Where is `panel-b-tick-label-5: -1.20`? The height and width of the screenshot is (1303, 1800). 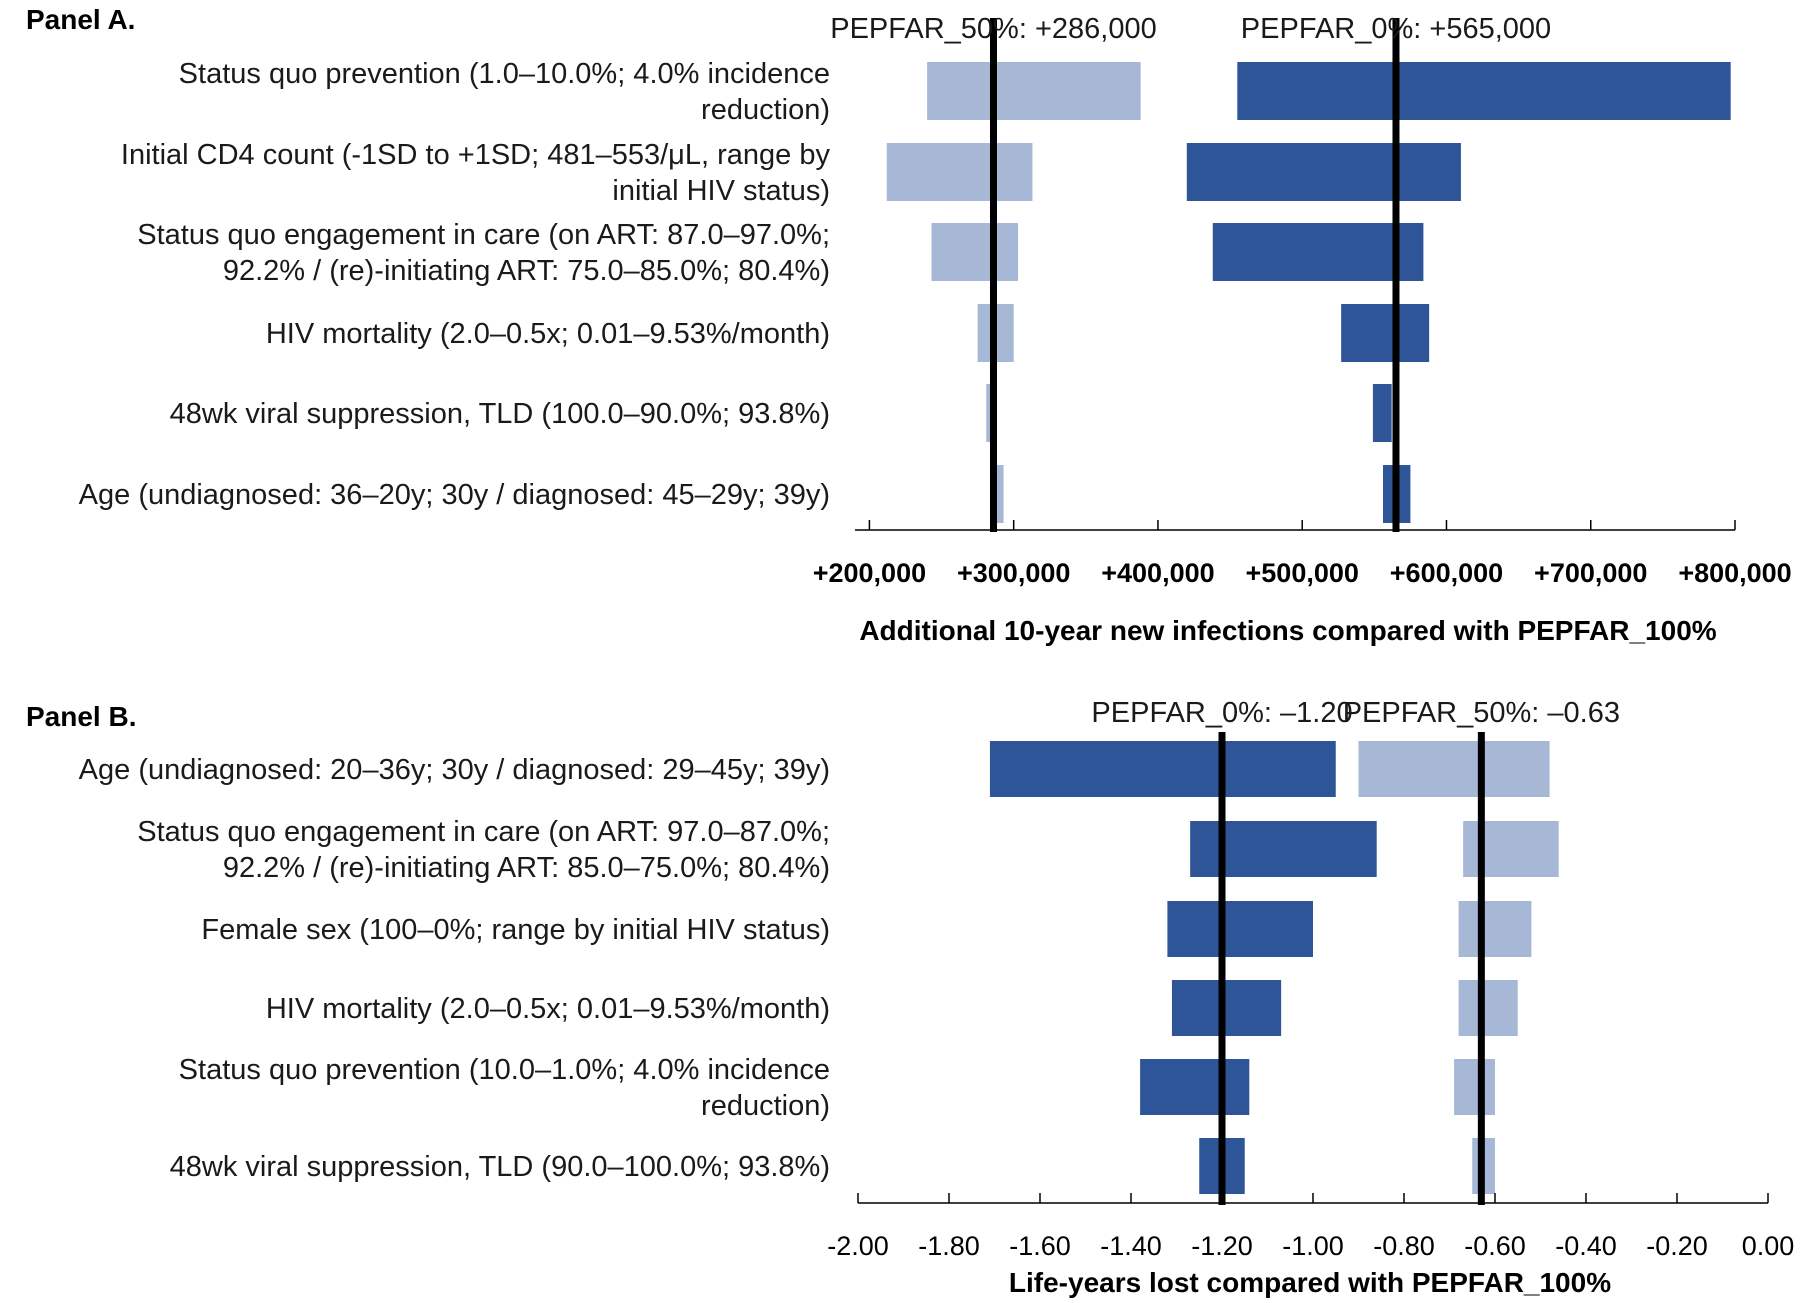 panel-b-tick-label-5: -1.20 is located at coordinates (1222, 1246).